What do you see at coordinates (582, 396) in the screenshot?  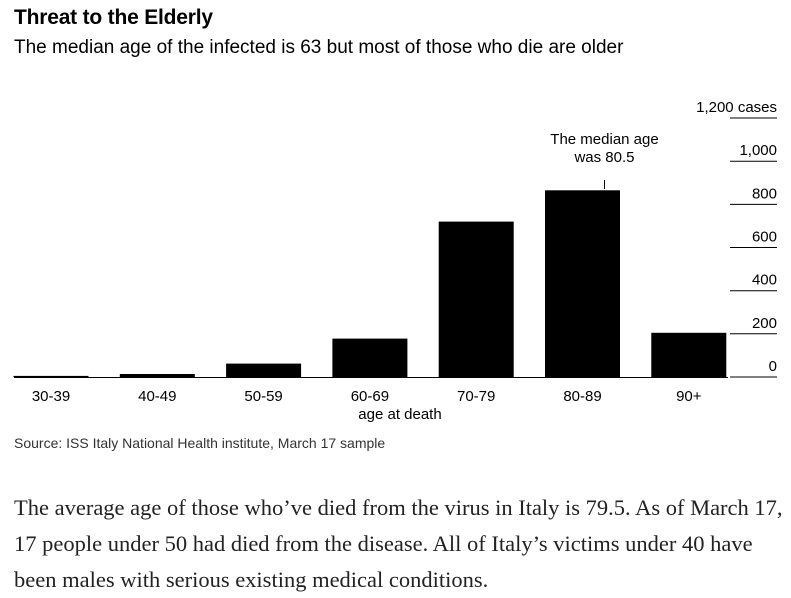 I see `x-tick-label-80-89: 80-89` at bounding box center [582, 396].